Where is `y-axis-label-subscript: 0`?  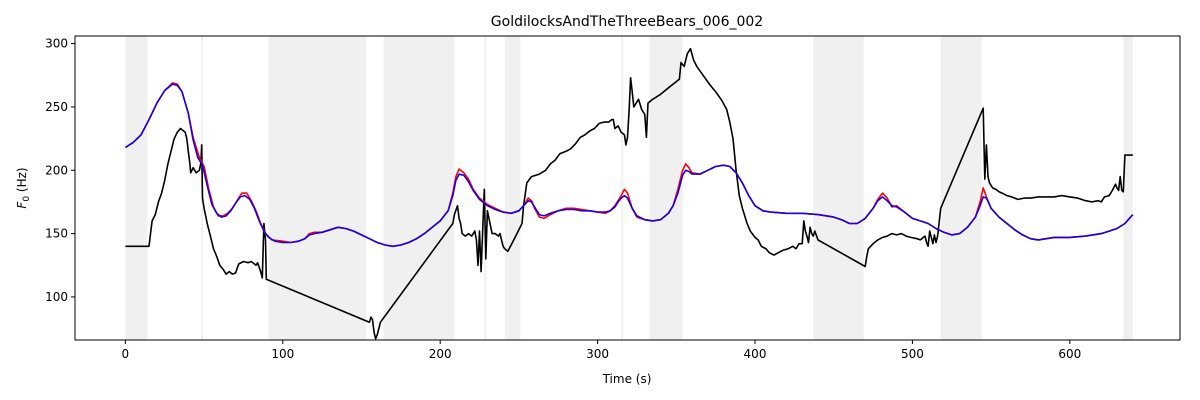 y-axis-label-subscript: 0 is located at coordinates (27, 199).